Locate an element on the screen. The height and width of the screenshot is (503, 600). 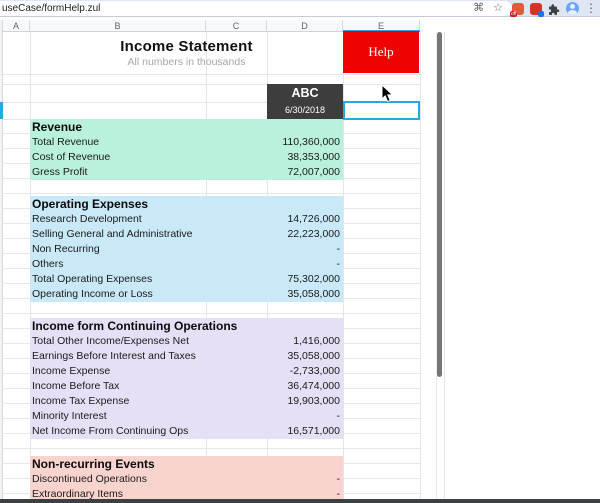
extension-icon-off: off is located at coordinates (517, 9).